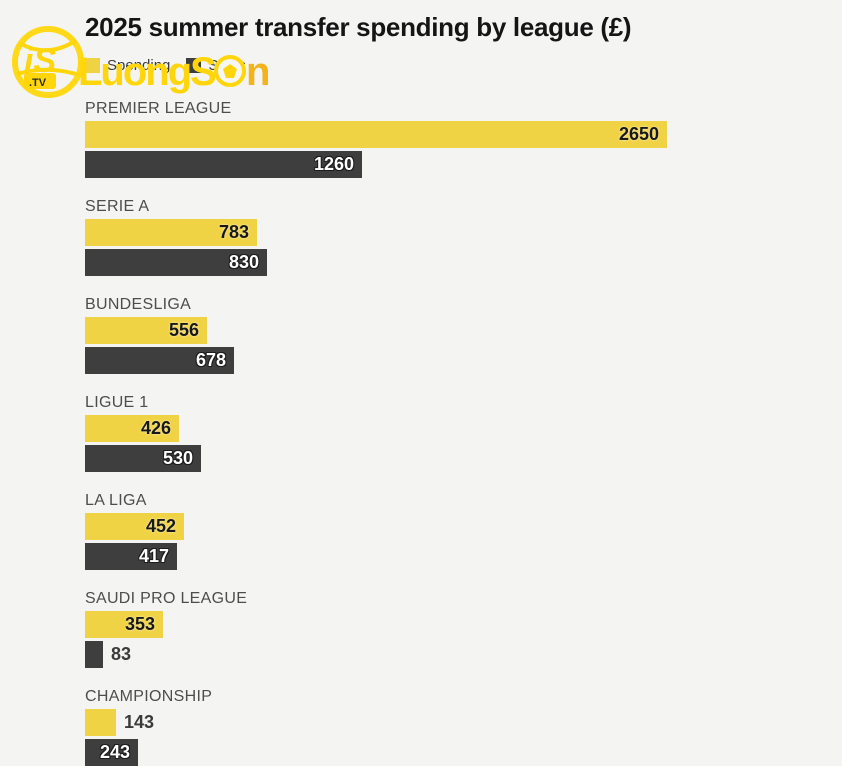 This screenshot has width=842, height=766. What do you see at coordinates (38, 83) in the screenshot?
I see `svg-text: .TV` at bounding box center [38, 83].